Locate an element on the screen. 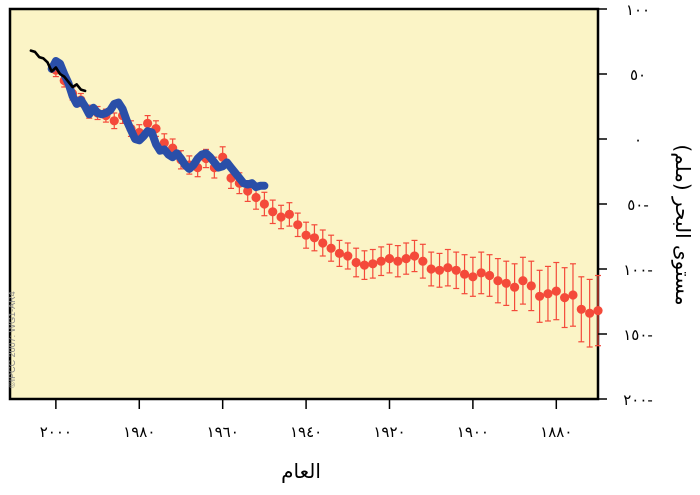 The width and height of the screenshot is (700, 495). x-tick-label: ١٨٨٠ is located at coordinates (556, 432).